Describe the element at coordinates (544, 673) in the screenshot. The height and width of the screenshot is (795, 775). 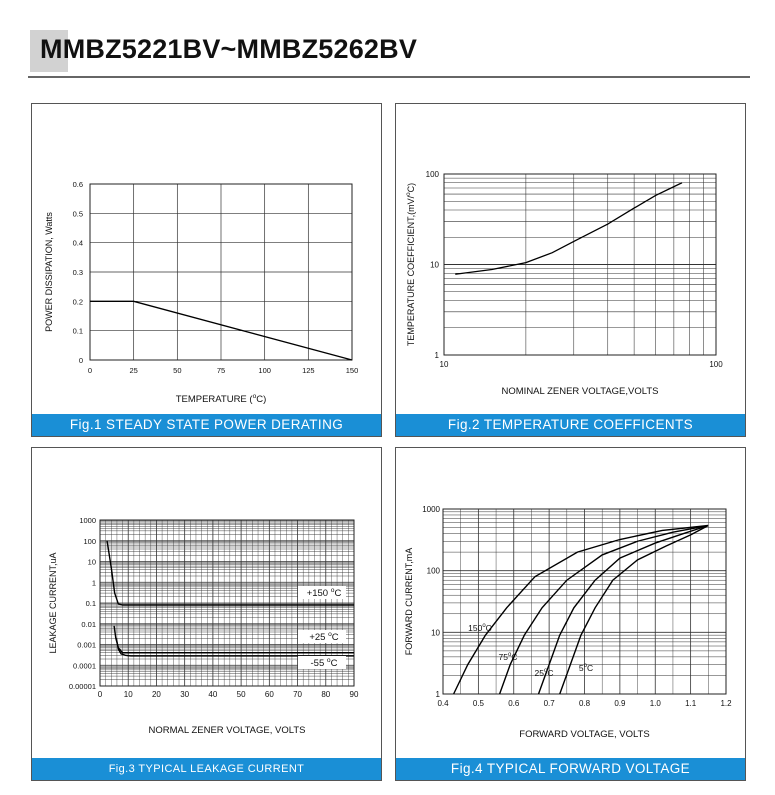
I see `fig4-series-label: 25oC` at that location.